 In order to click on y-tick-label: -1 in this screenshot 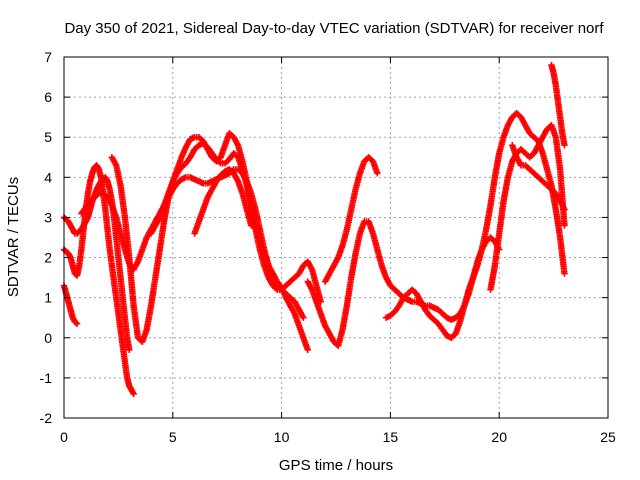, I will do `click(46, 378)`.